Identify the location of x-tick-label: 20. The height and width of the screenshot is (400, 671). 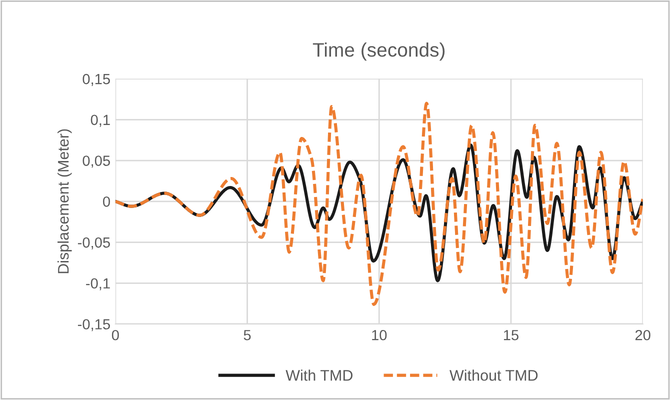
(642, 335).